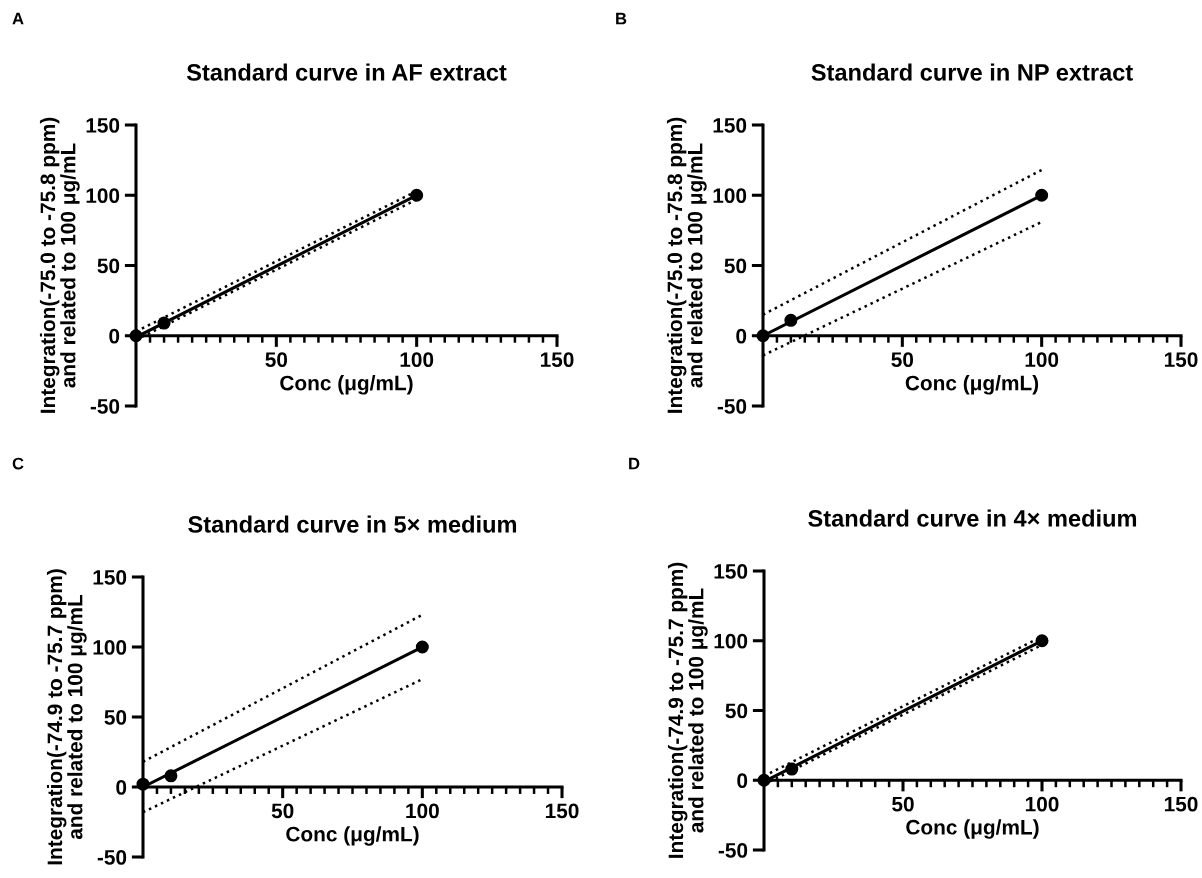  Describe the element at coordinates (18, 18) in the screenshot. I see `text: A` at that location.